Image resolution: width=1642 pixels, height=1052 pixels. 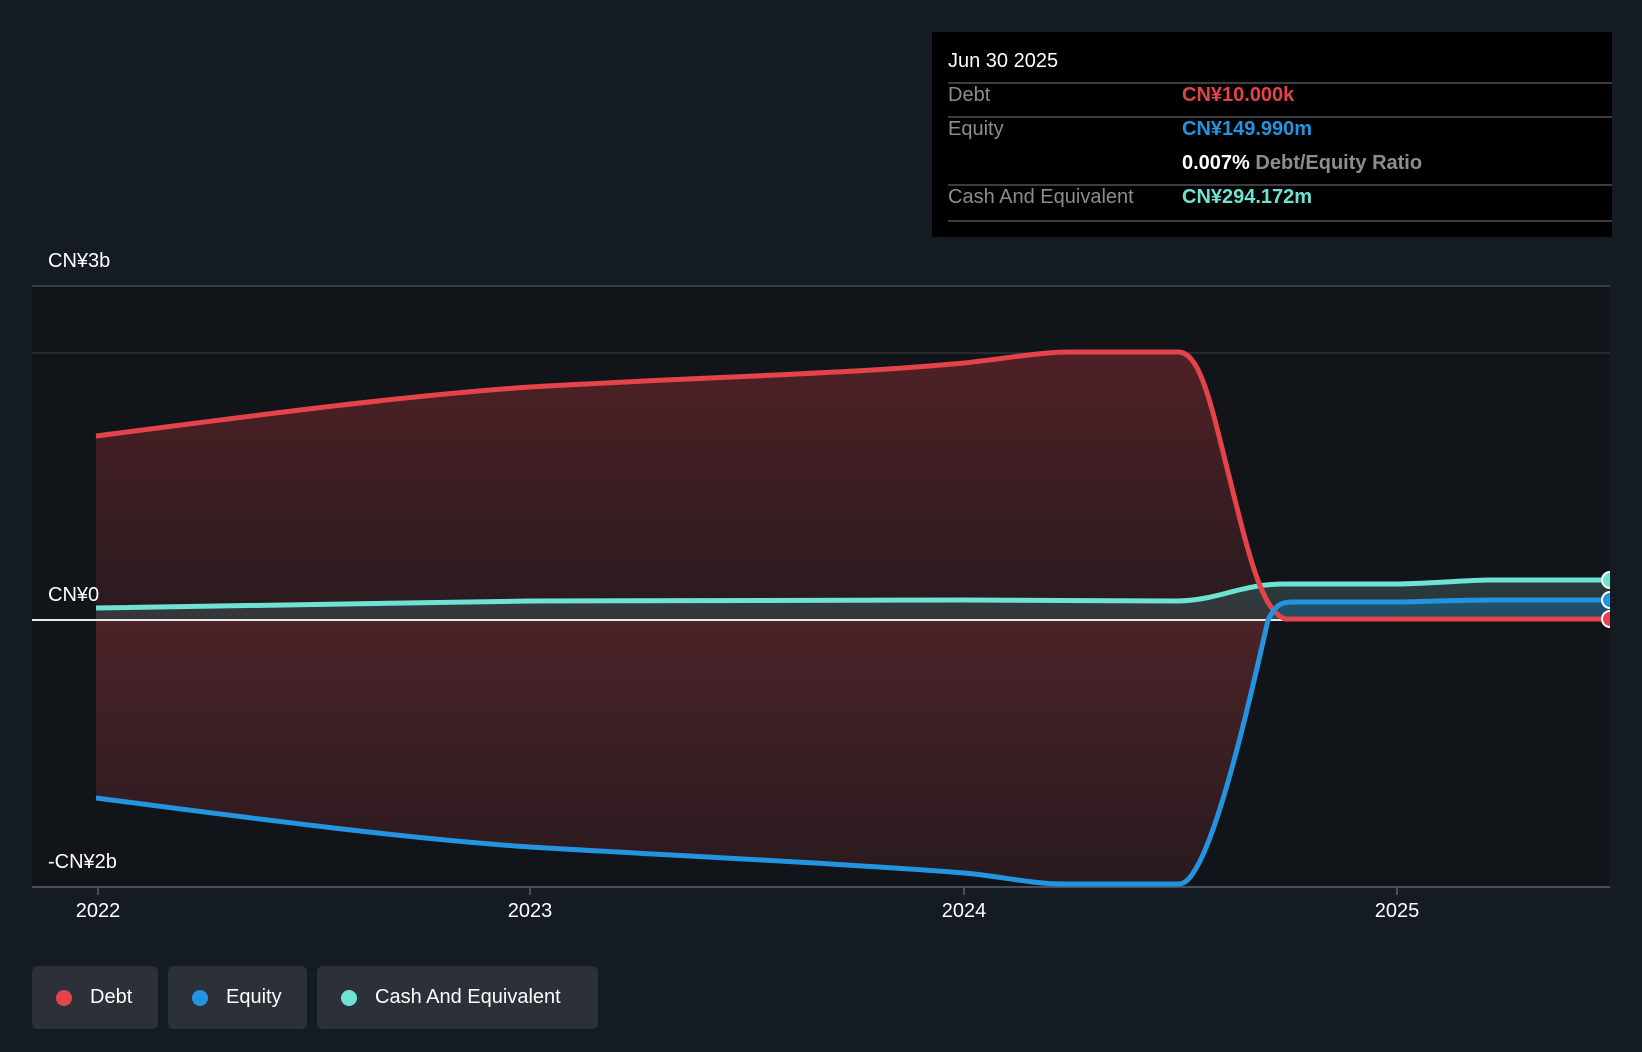 What do you see at coordinates (315, 997) in the screenshot?
I see `chart-legend: Debt Equity Cash And Equivalent` at bounding box center [315, 997].